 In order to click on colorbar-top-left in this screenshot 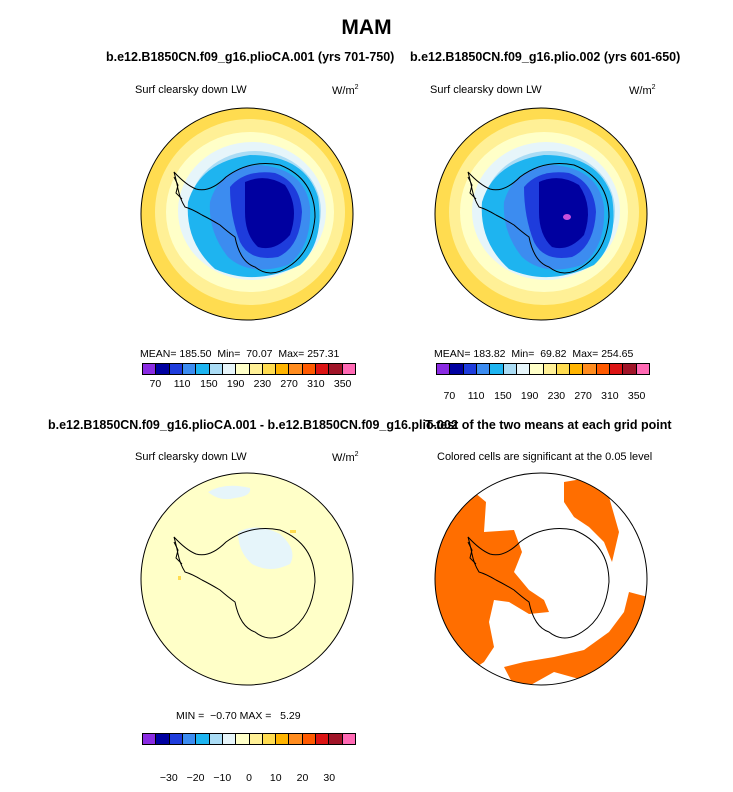, I will do `click(249, 369)`.